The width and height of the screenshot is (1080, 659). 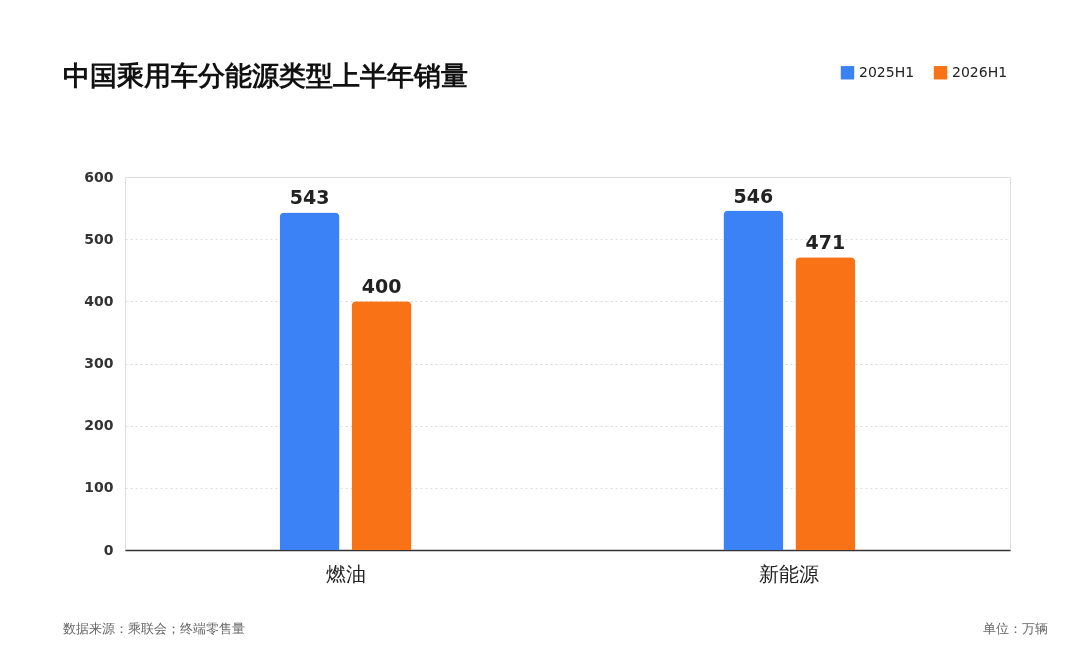 I want to click on source-note: 数据来源：乘联会；终端零售量, so click(x=154, y=628).